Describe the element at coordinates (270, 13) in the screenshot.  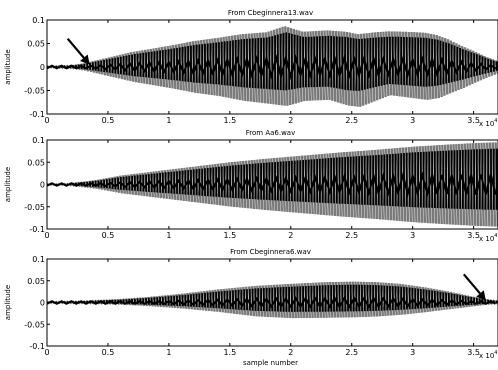
I see `panel-title: From Cbeginnera13.wav` at that location.